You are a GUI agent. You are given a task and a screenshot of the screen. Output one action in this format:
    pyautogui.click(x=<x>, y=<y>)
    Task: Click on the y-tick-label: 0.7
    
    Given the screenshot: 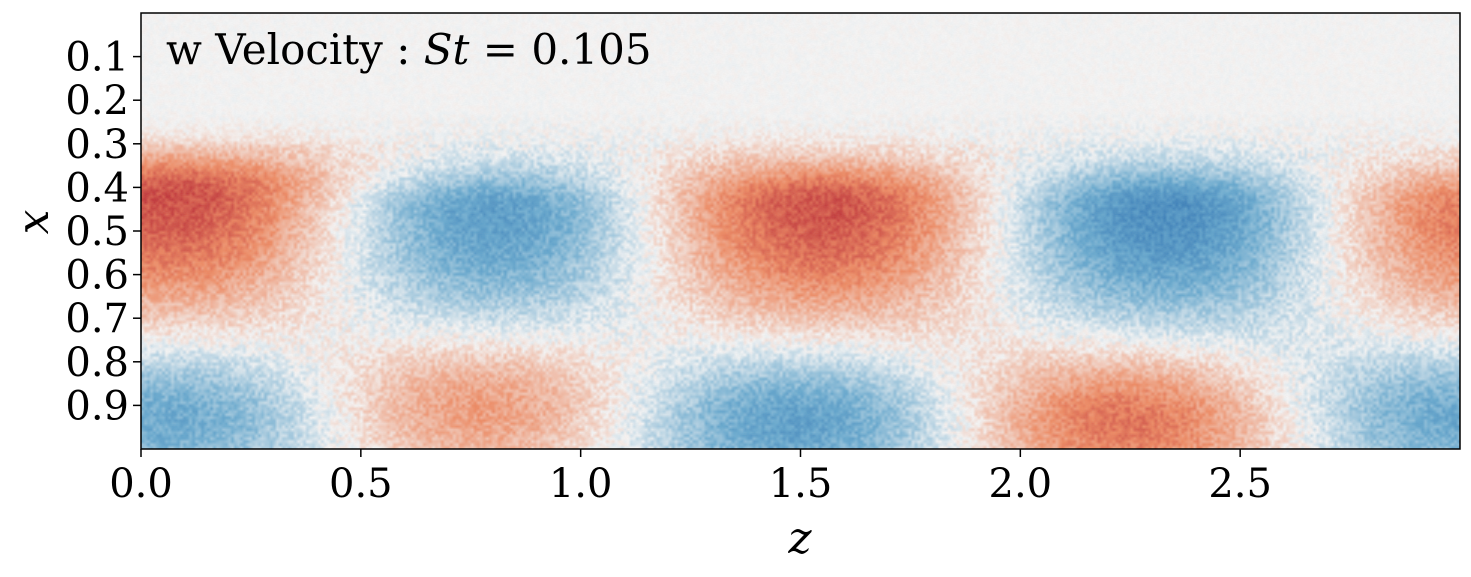 What is the action you would take?
    pyautogui.click(x=97, y=319)
    